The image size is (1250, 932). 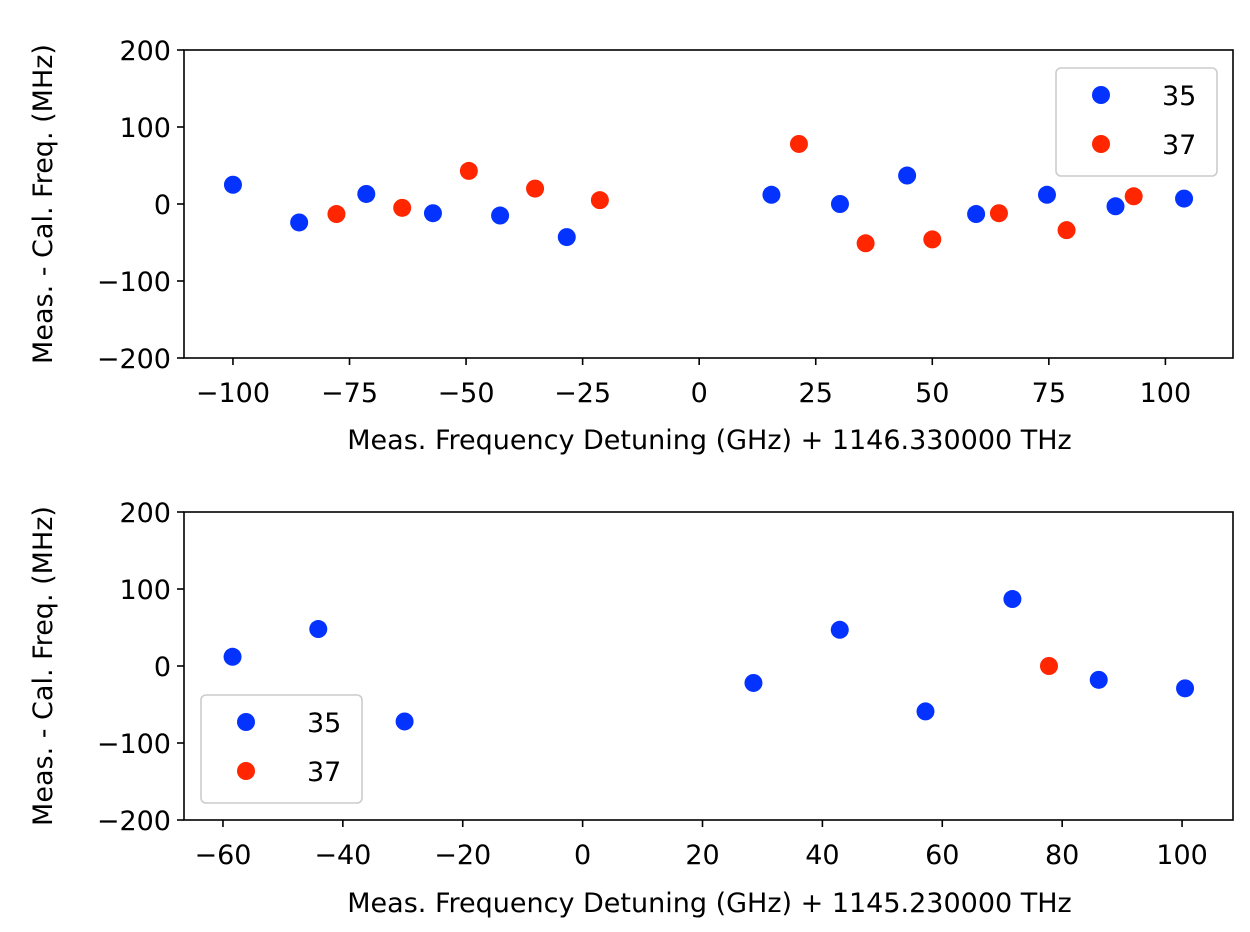 What do you see at coordinates (816, 393) in the screenshot?
I see `x-tick-label: 25` at bounding box center [816, 393].